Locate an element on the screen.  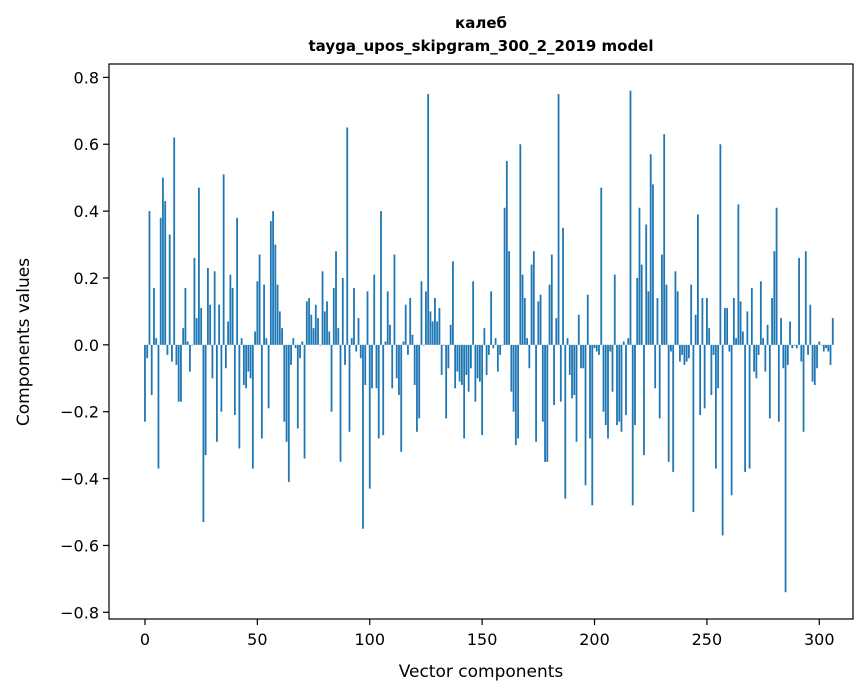
y-tick-label: −0.8 is located at coordinates (79, 612).